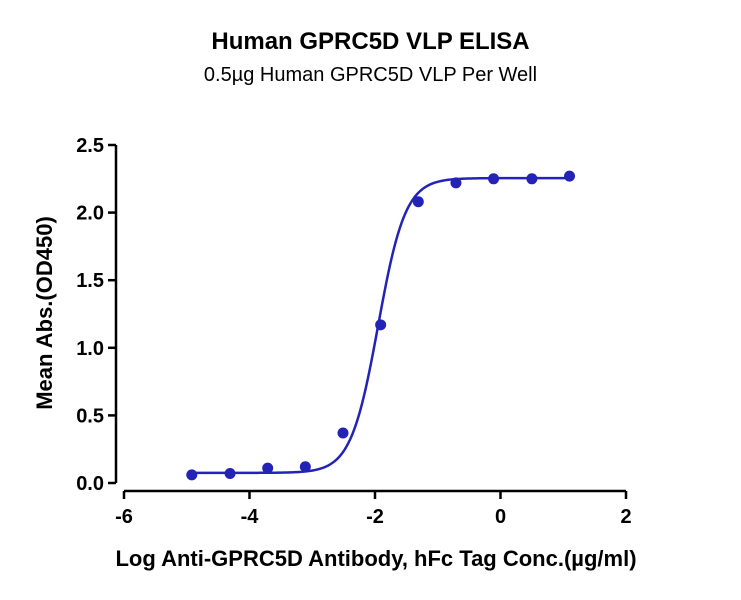 The width and height of the screenshot is (741, 600). What do you see at coordinates (90, 416) in the screenshot?
I see `y-tick-label: 0.5` at bounding box center [90, 416].